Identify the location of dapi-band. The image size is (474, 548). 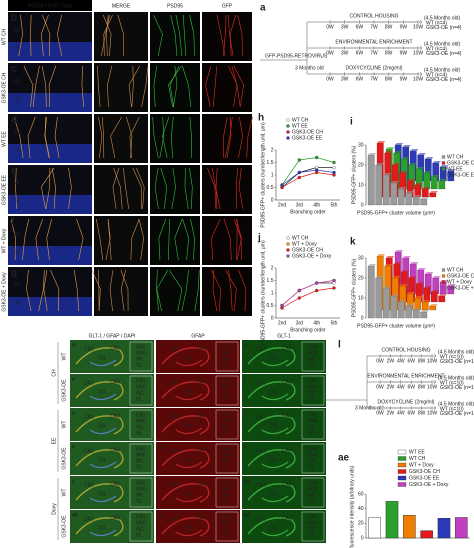
(50, 102).